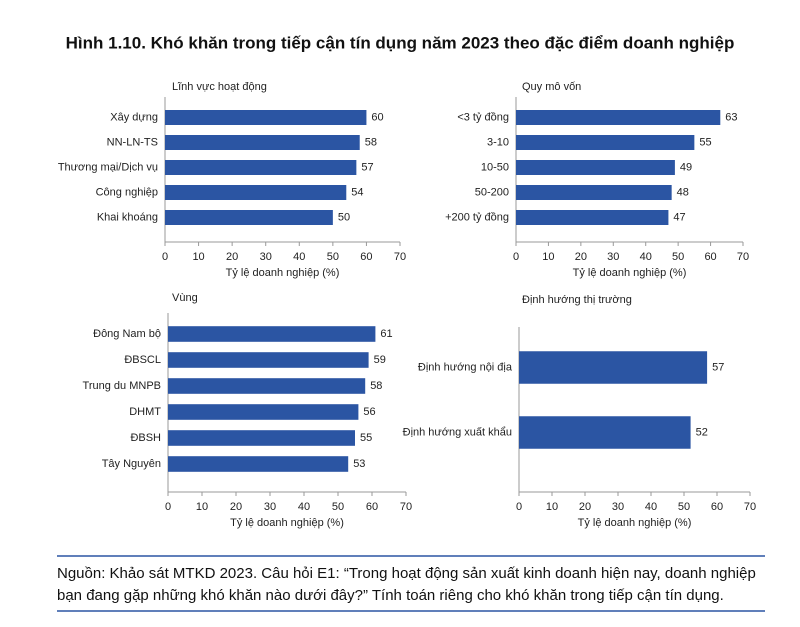 The width and height of the screenshot is (800, 627). Describe the element at coordinates (142, 360) in the screenshot. I see `y-tick-label: ĐBSCL` at that location.